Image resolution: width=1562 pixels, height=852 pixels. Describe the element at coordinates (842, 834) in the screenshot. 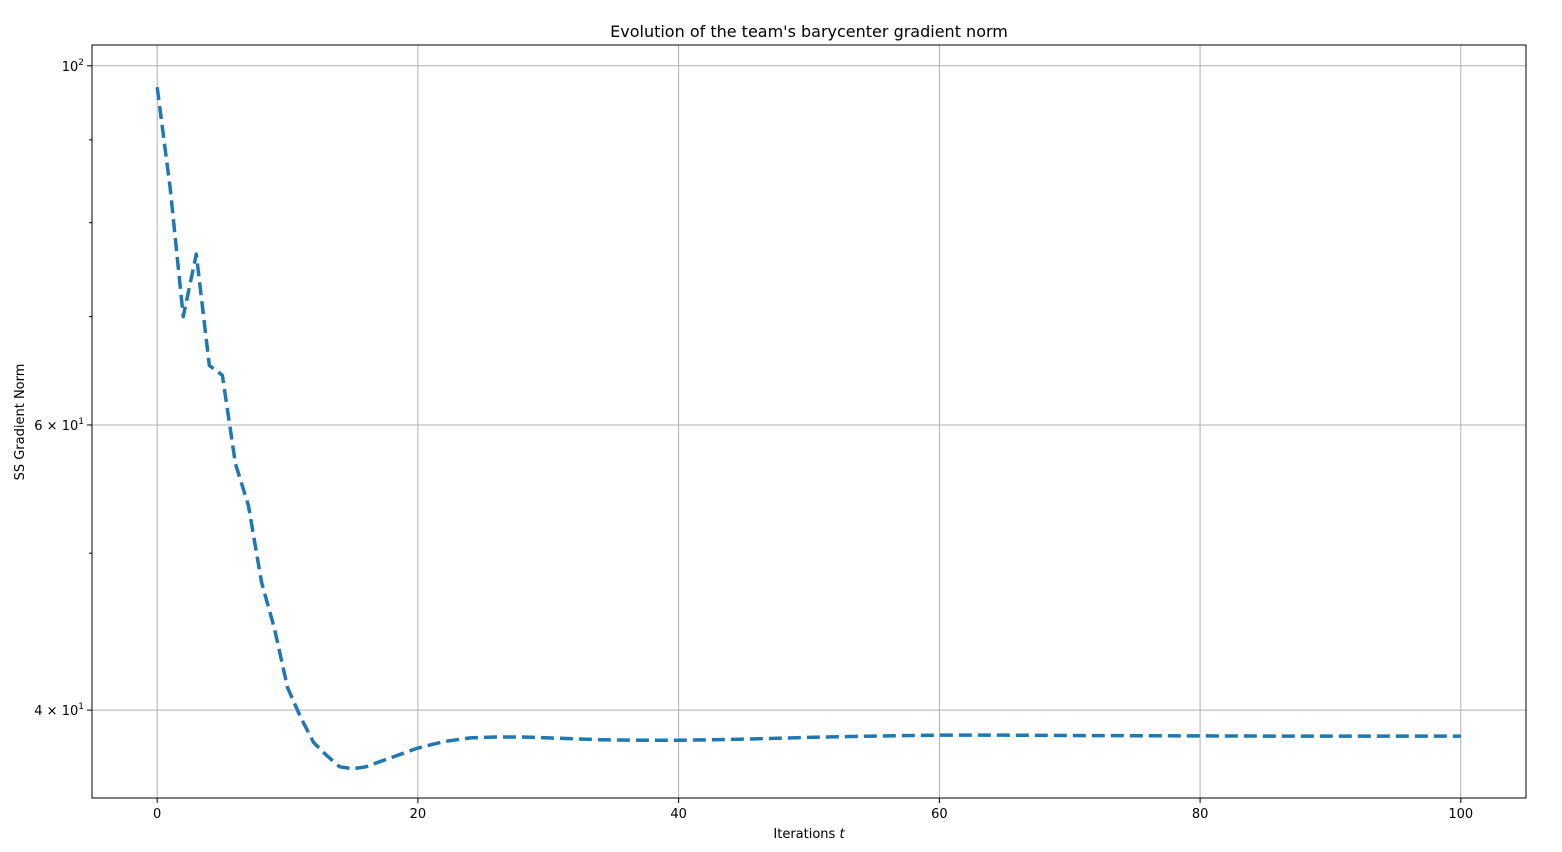

I see `x-axis-label-symbol: t` at that location.